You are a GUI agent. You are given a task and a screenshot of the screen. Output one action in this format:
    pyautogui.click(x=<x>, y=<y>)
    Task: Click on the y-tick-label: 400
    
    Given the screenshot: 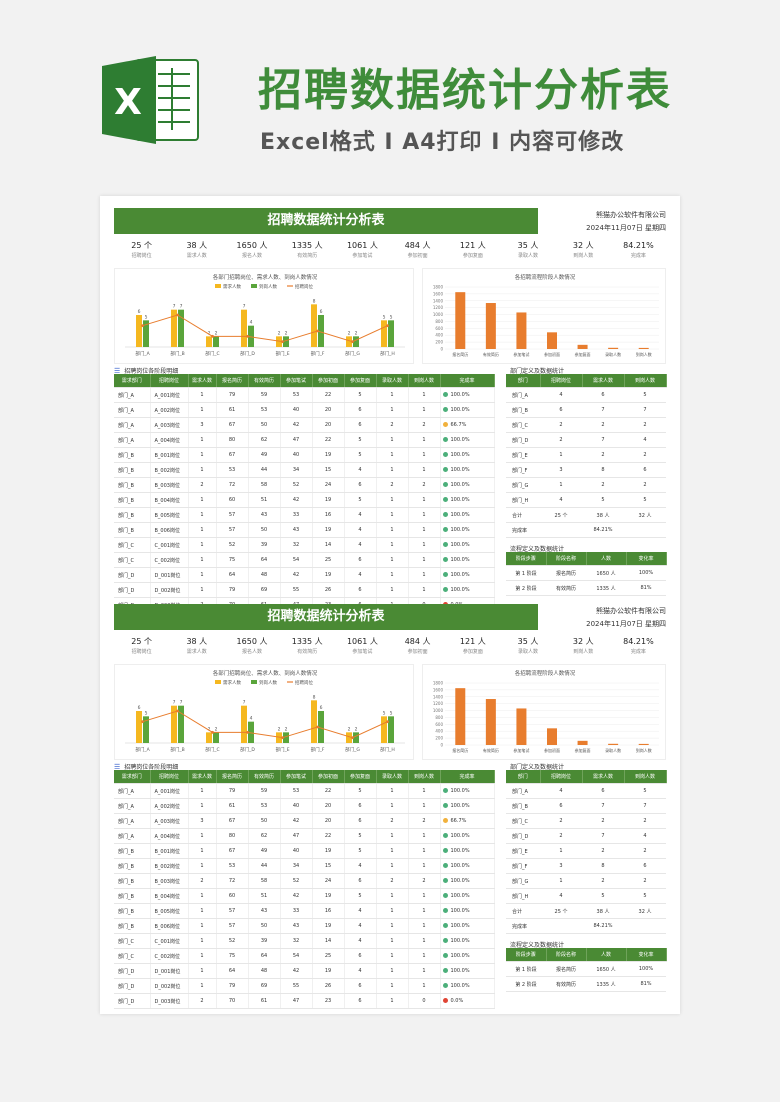 What is the action you would take?
    pyautogui.click(x=439, y=335)
    